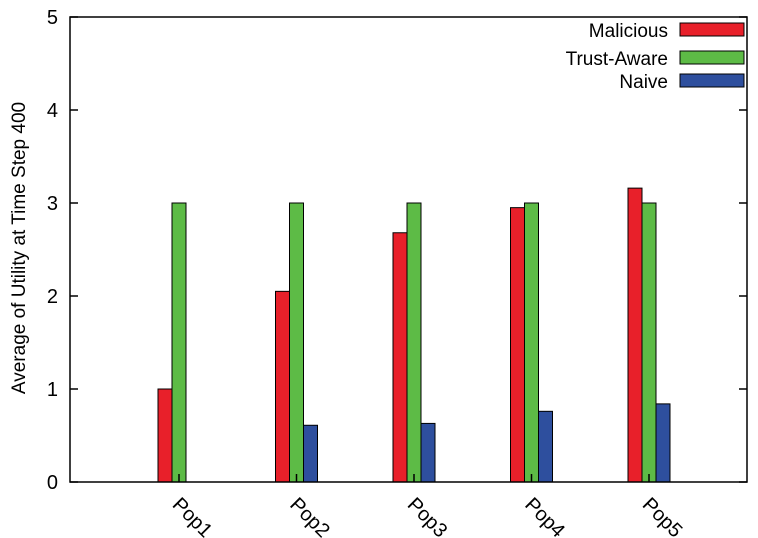 Image resolution: width=758 pixels, height=538 pixels. I want to click on x-tick-label: Pop5, so click(662, 516).